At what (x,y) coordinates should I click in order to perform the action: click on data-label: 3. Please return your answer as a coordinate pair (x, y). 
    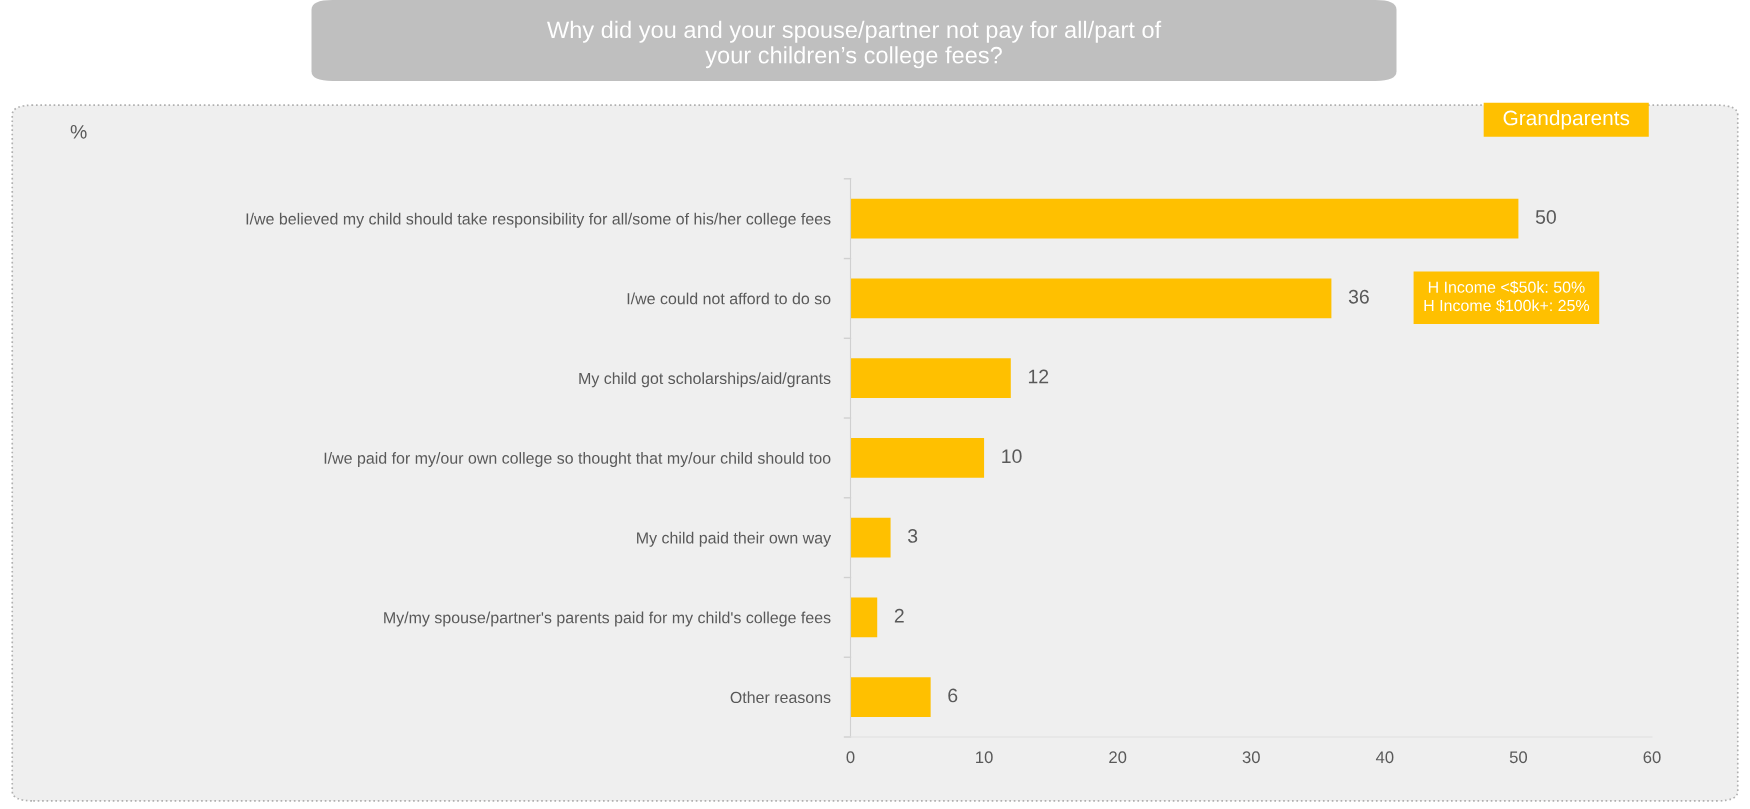
    Looking at the image, I should click on (912, 536).